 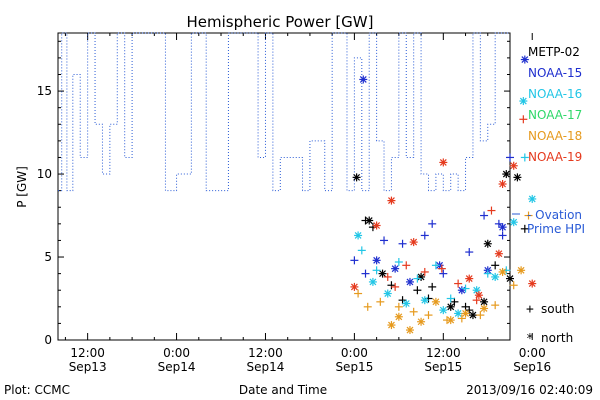 What do you see at coordinates (88, 367) in the screenshot?
I see `x-tick-date-label: Sep13` at bounding box center [88, 367].